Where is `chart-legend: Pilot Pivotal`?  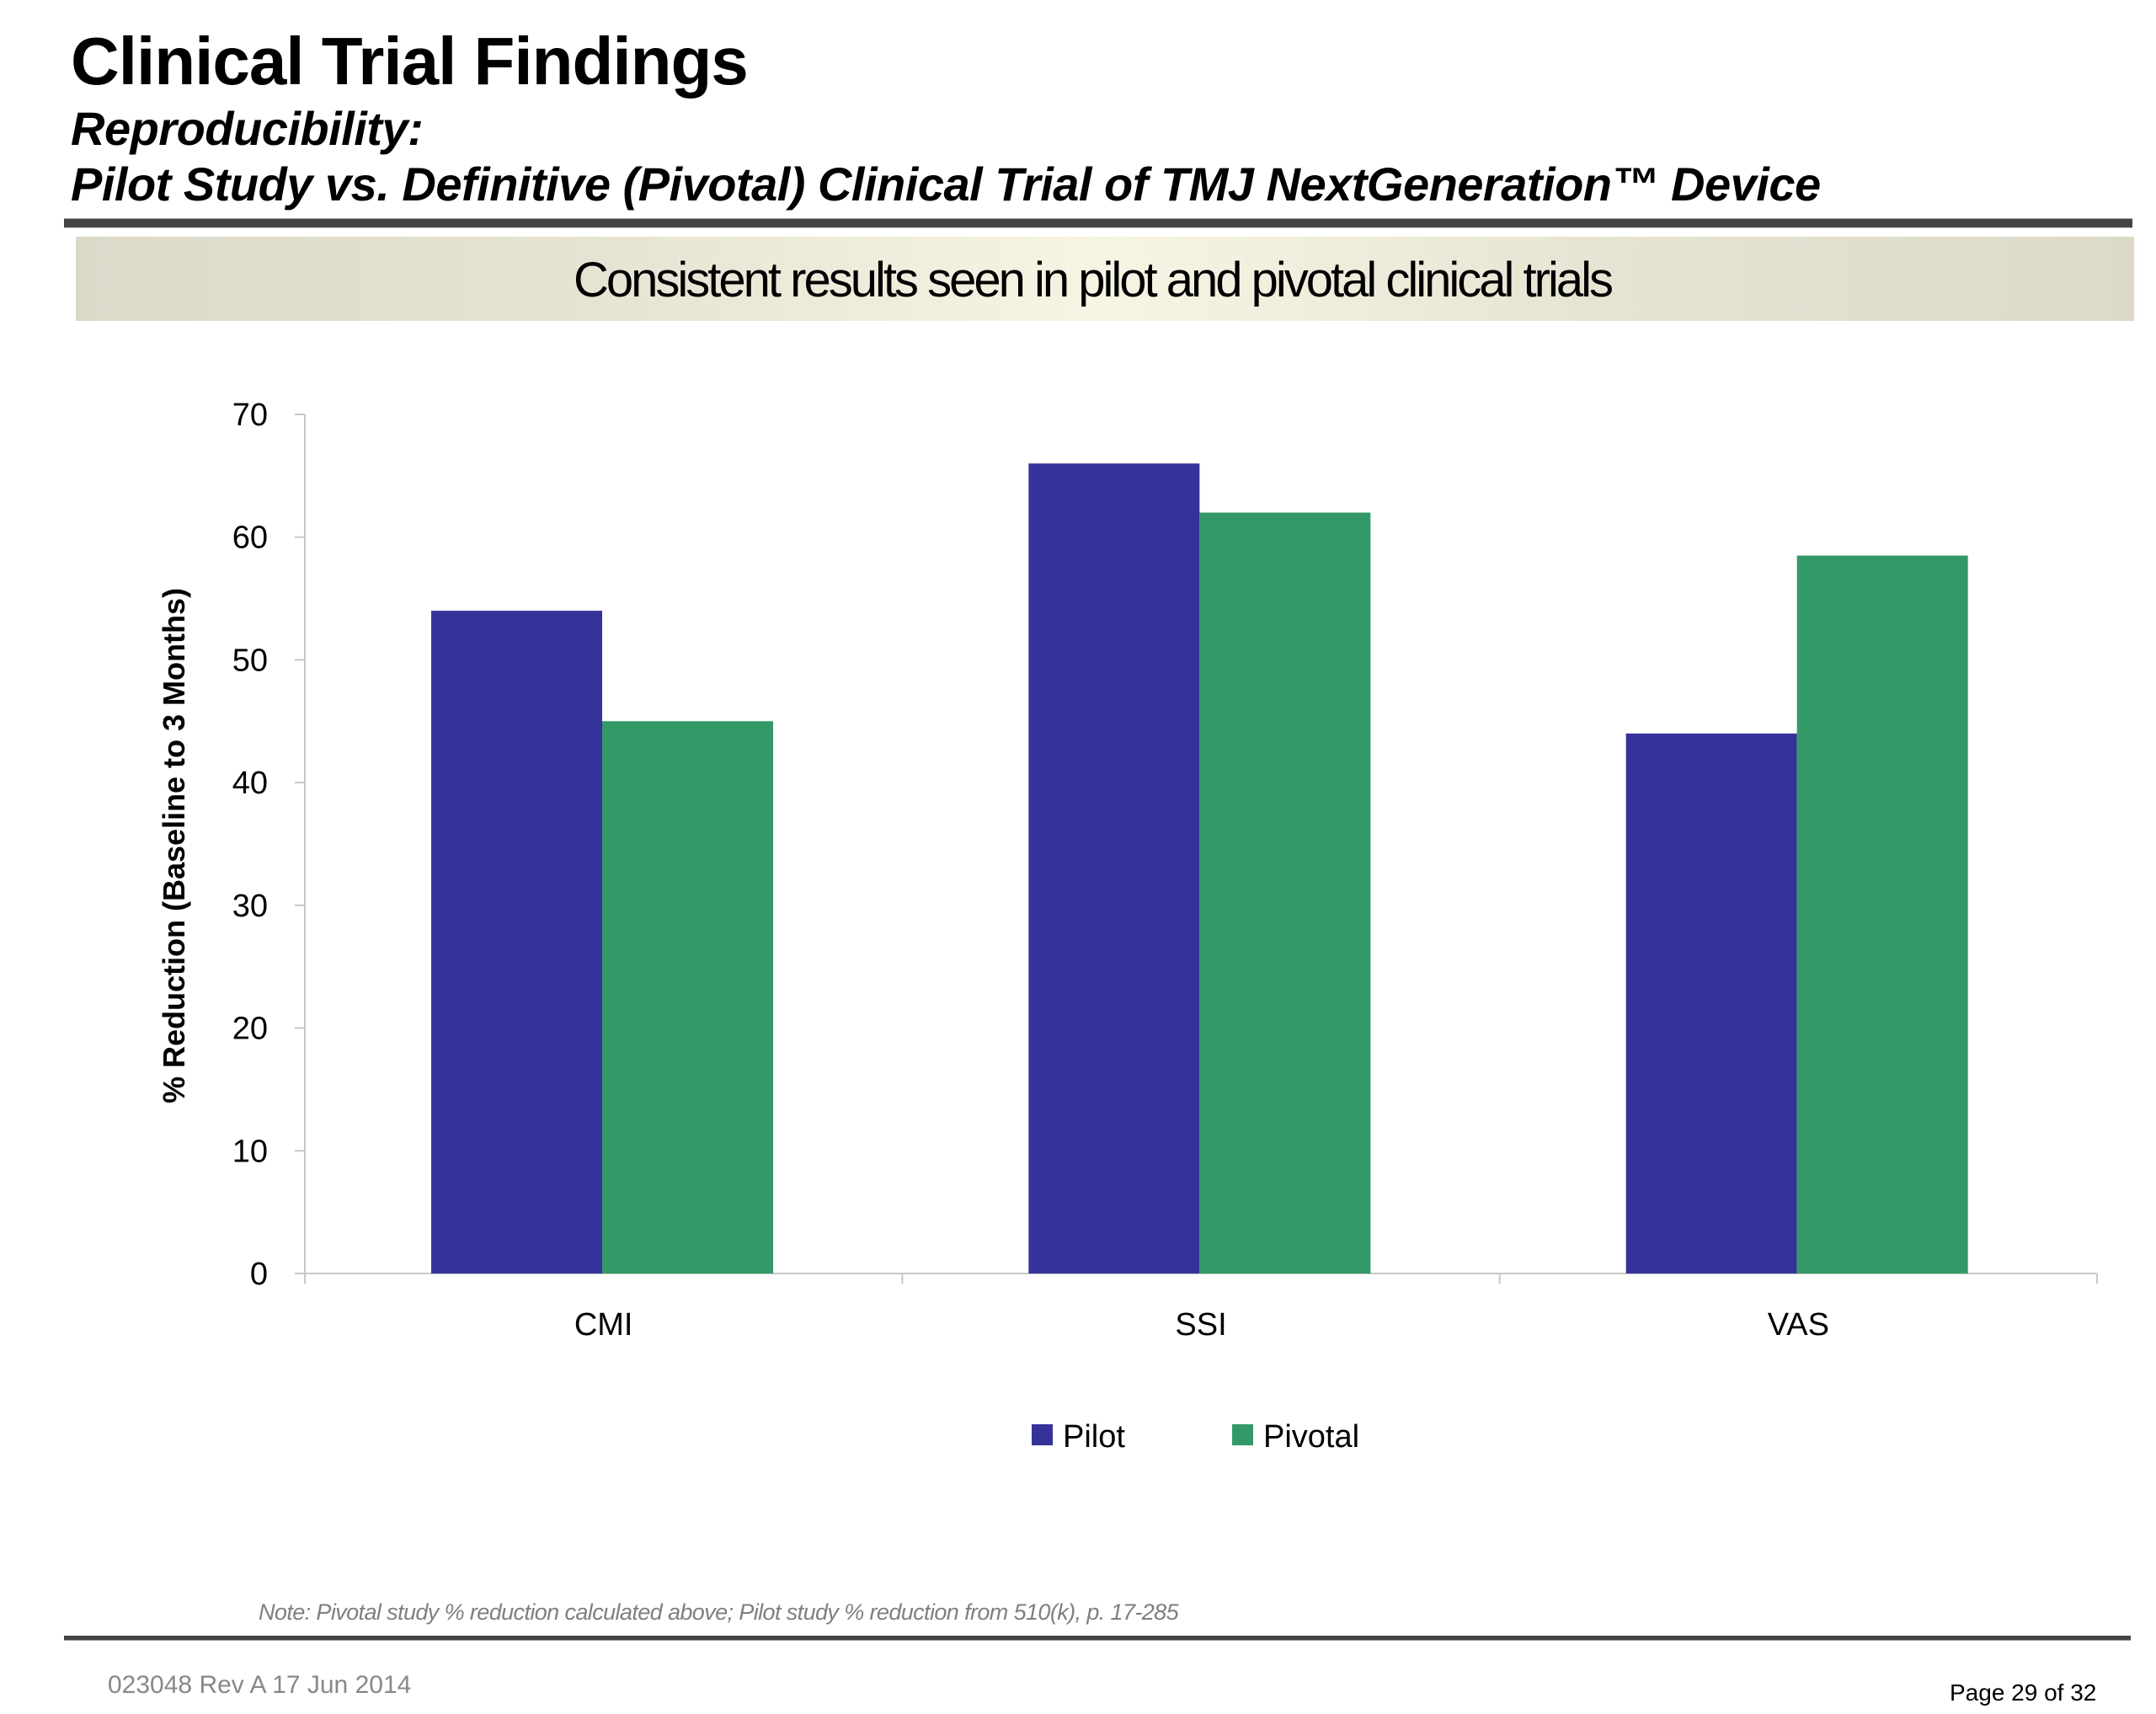
chart-legend: Pilot Pivotal is located at coordinates (1195, 1437).